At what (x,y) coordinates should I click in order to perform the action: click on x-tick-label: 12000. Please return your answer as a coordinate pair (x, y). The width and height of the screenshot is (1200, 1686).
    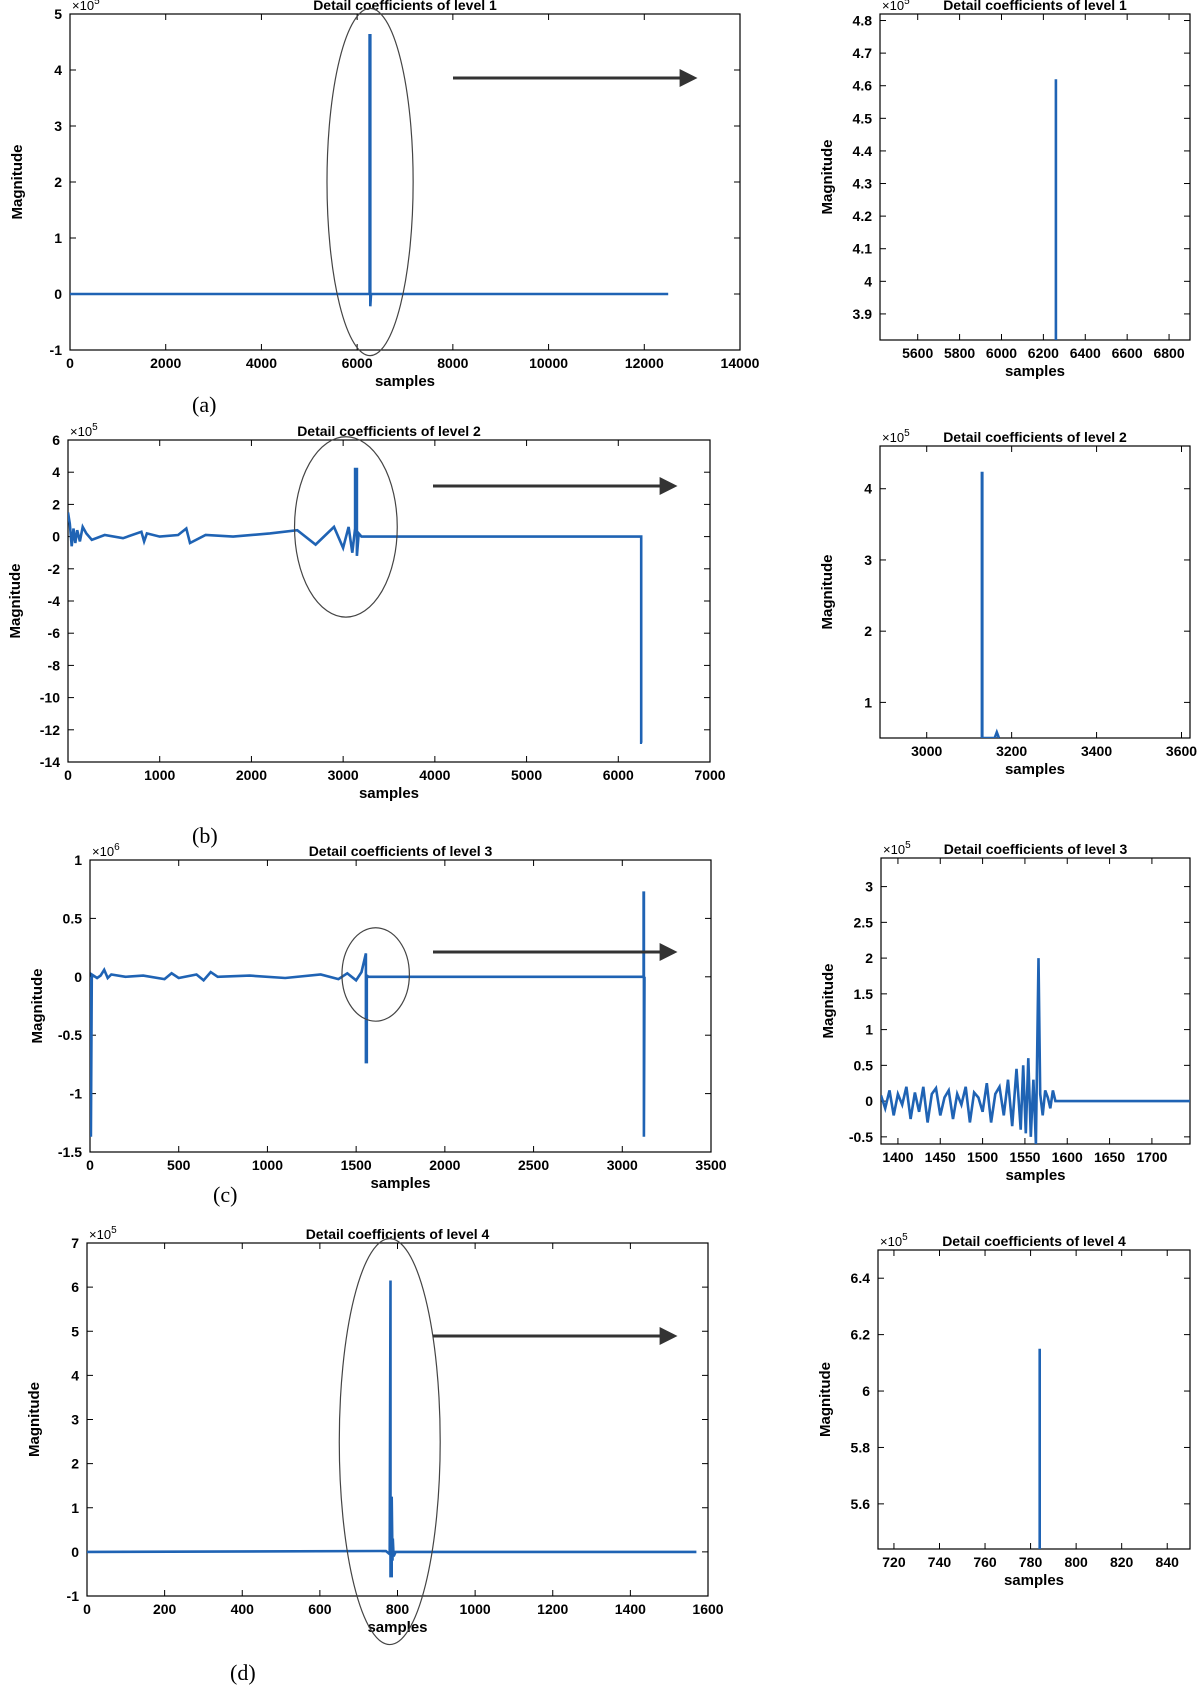
    Looking at the image, I should click on (644, 363).